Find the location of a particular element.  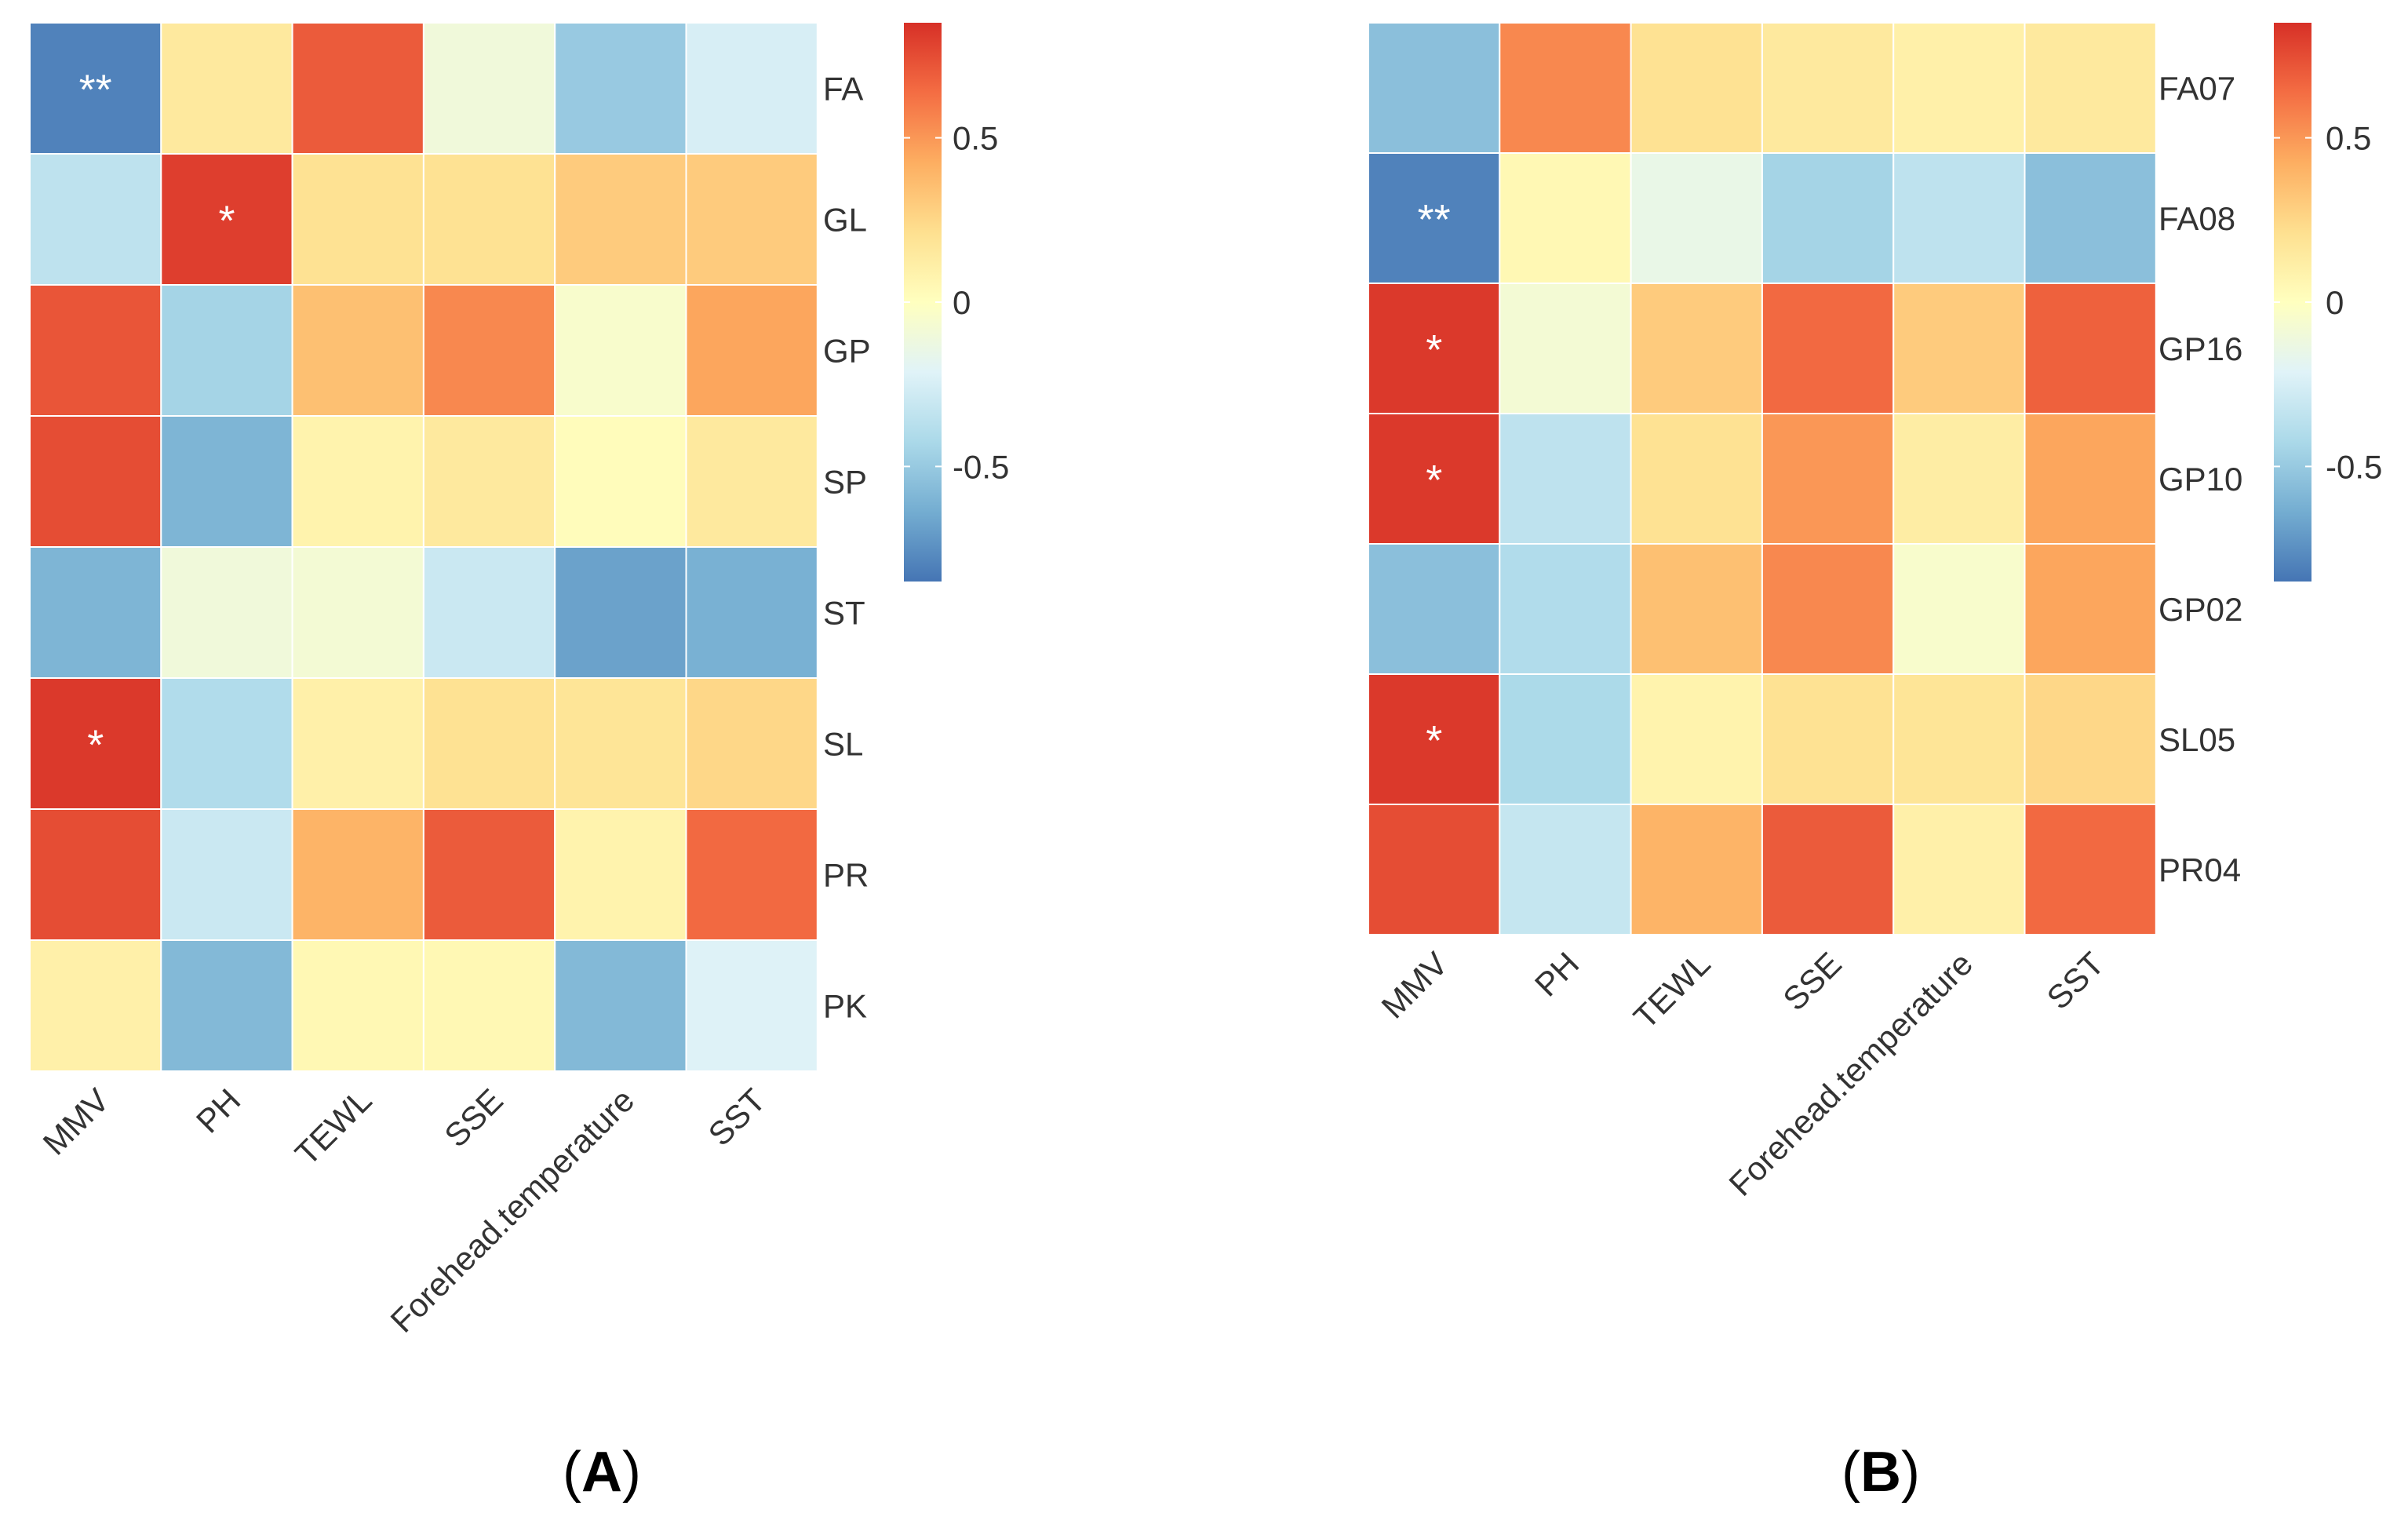

panel-letter: B is located at coordinates (1880, 1473).